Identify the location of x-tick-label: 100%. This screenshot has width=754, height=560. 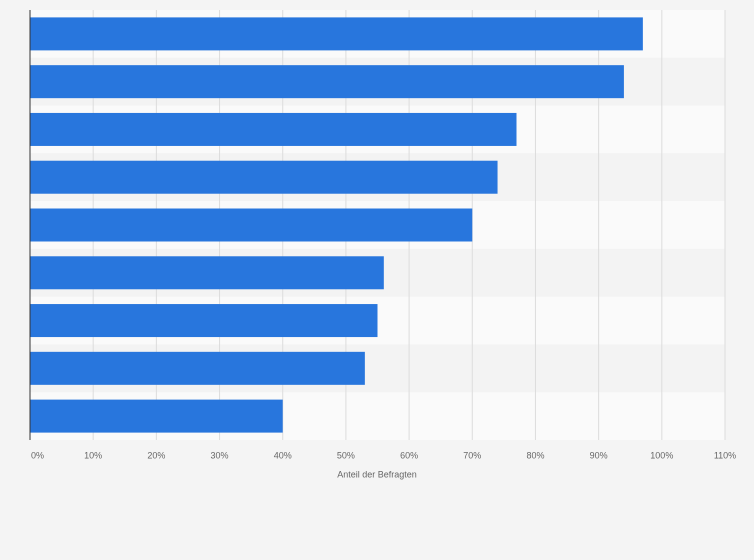
(661, 455).